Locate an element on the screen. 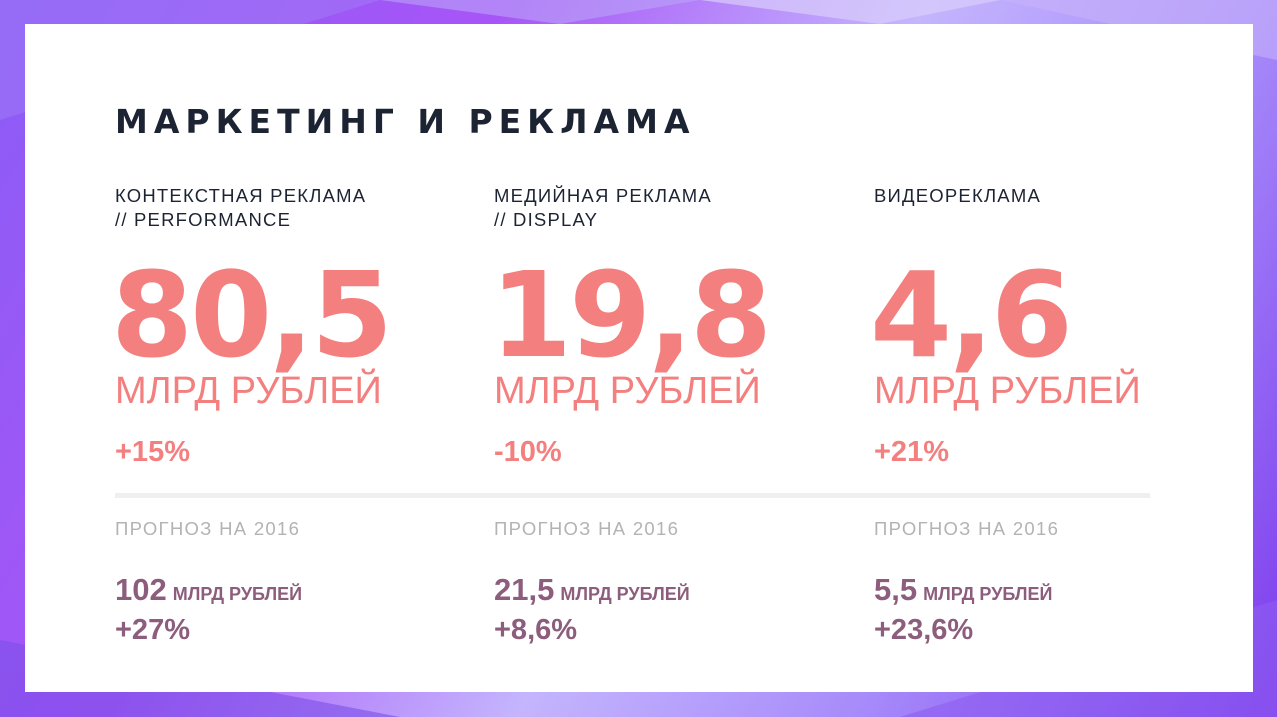  category-label: КОНТЕКСТНАЯ РЕКЛАМА // PERFORMANCE is located at coordinates (240, 208).